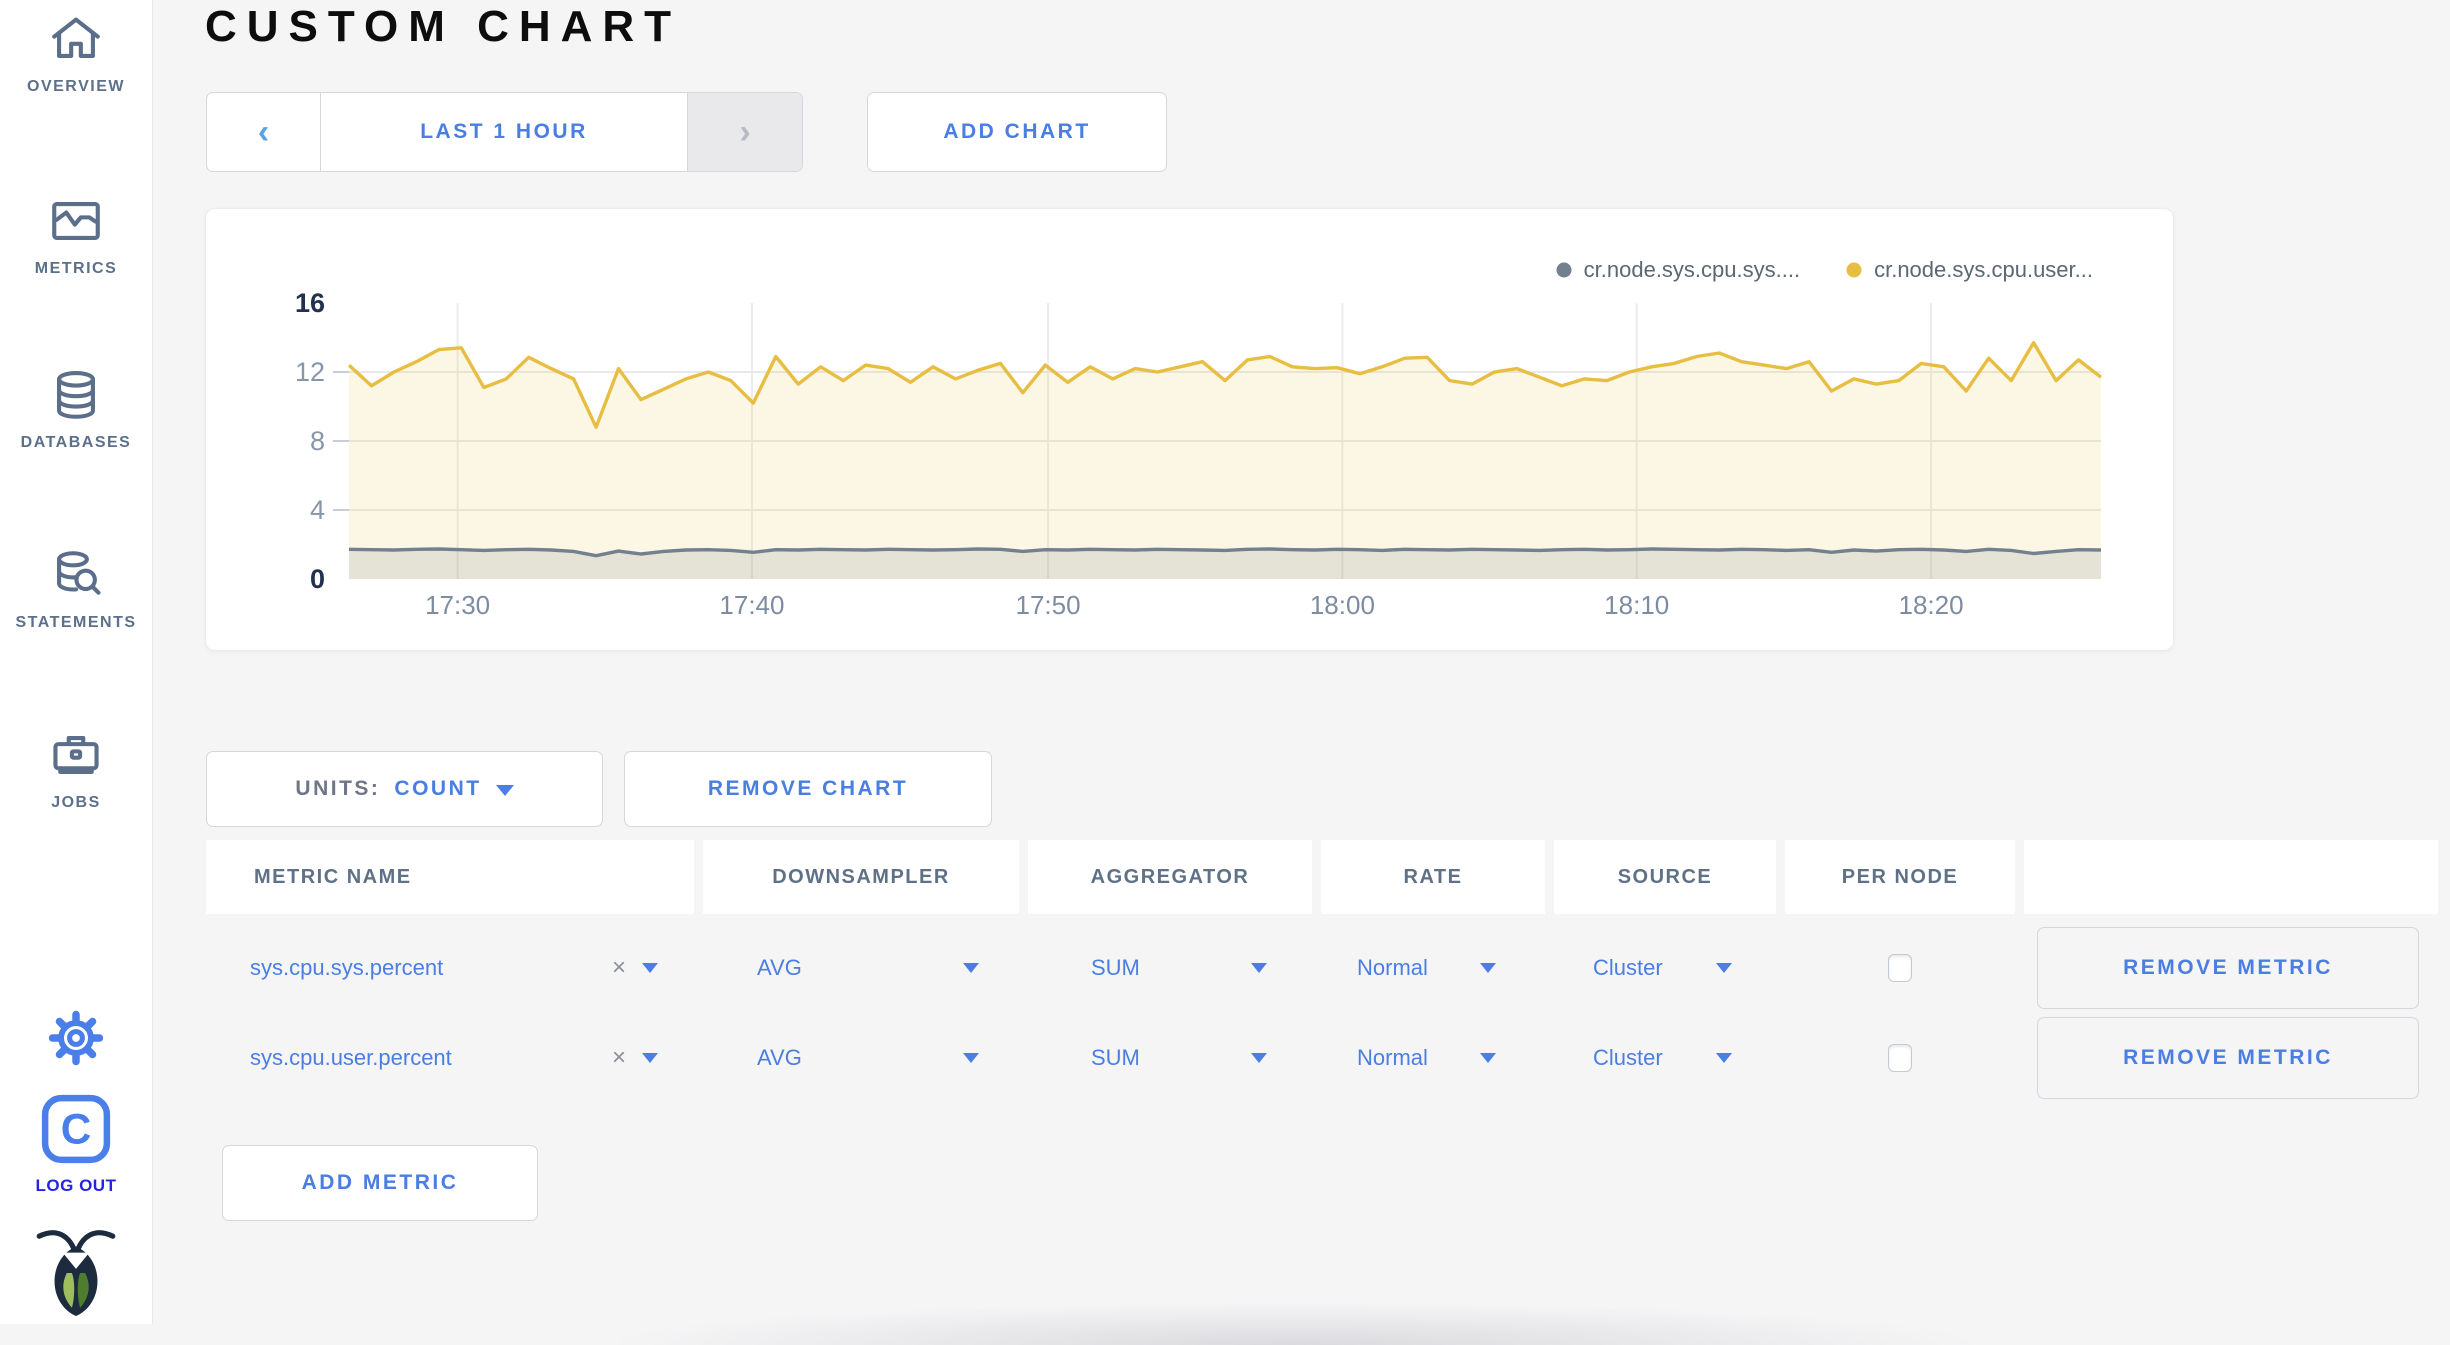 The width and height of the screenshot is (2450, 1345). What do you see at coordinates (450, 877) in the screenshot?
I see `column-header-metric-name: METRIC NAME` at bounding box center [450, 877].